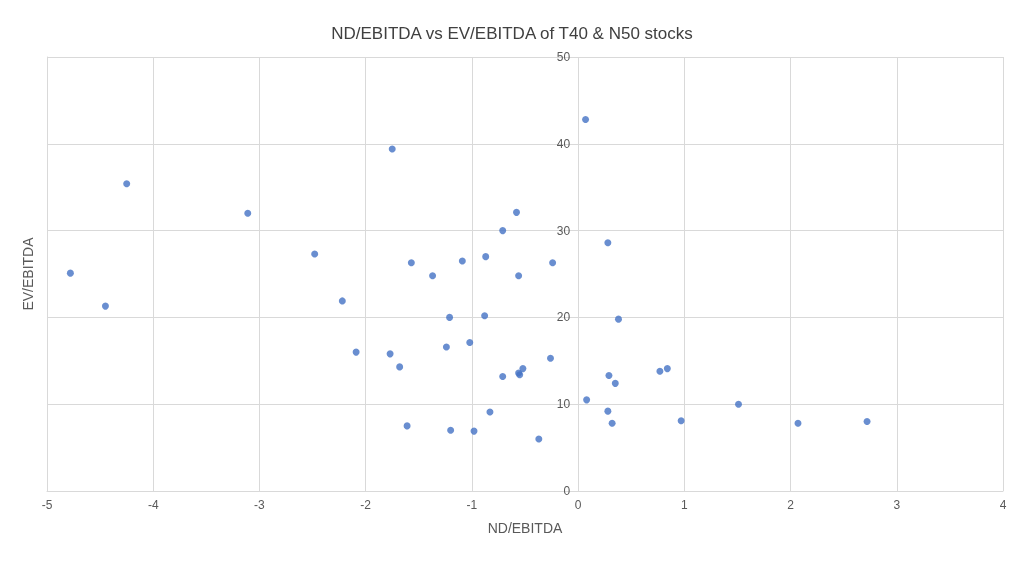  Describe the element at coordinates (897, 505) in the screenshot. I see `x-tick-label: 3` at that location.